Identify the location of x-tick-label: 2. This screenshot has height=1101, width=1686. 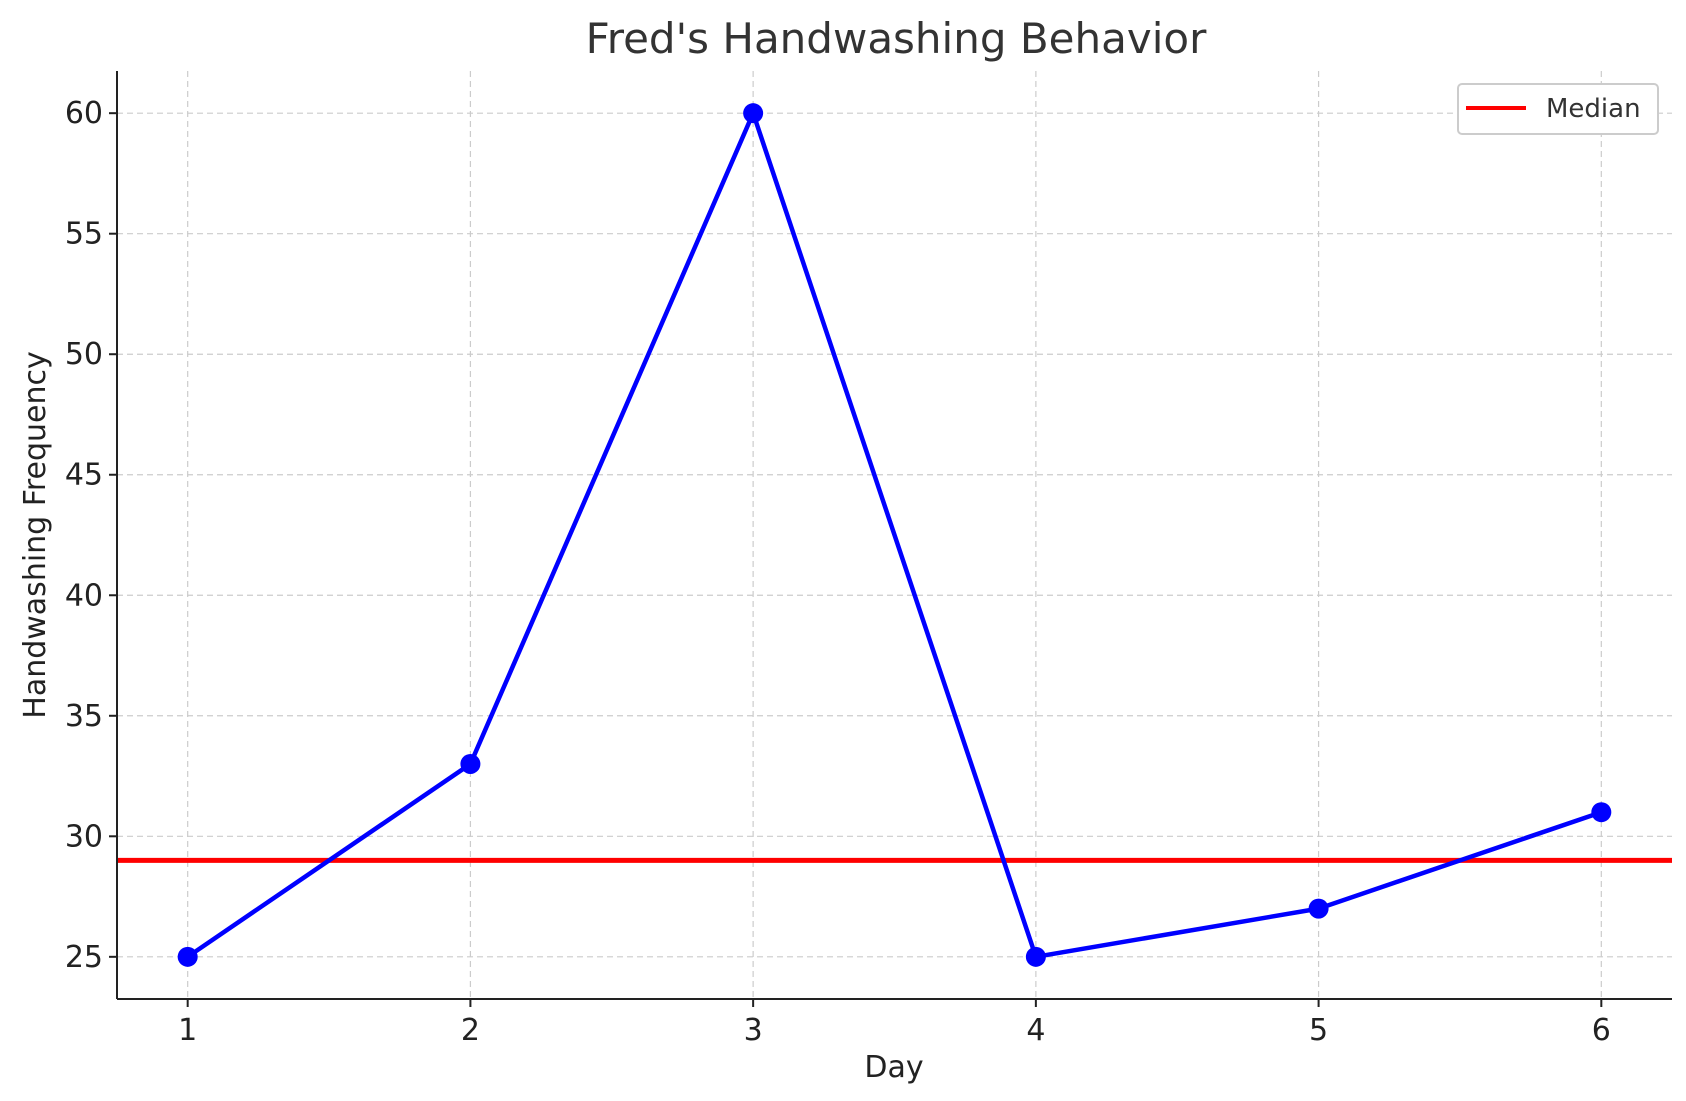
(470, 1030).